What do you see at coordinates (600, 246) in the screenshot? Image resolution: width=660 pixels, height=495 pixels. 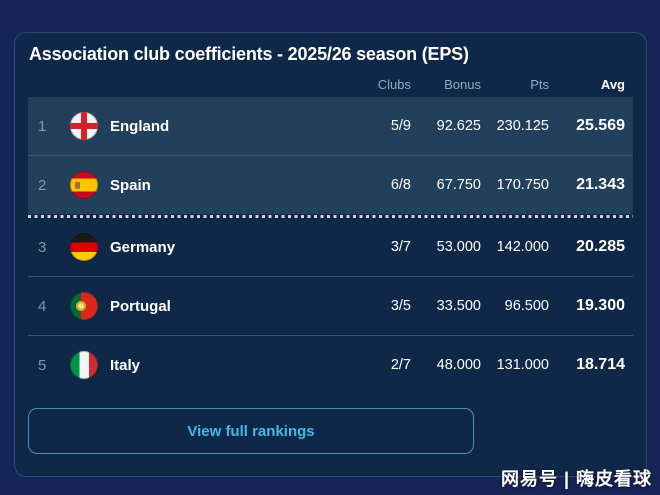 I see `avg-value: 20.285` at bounding box center [600, 246].